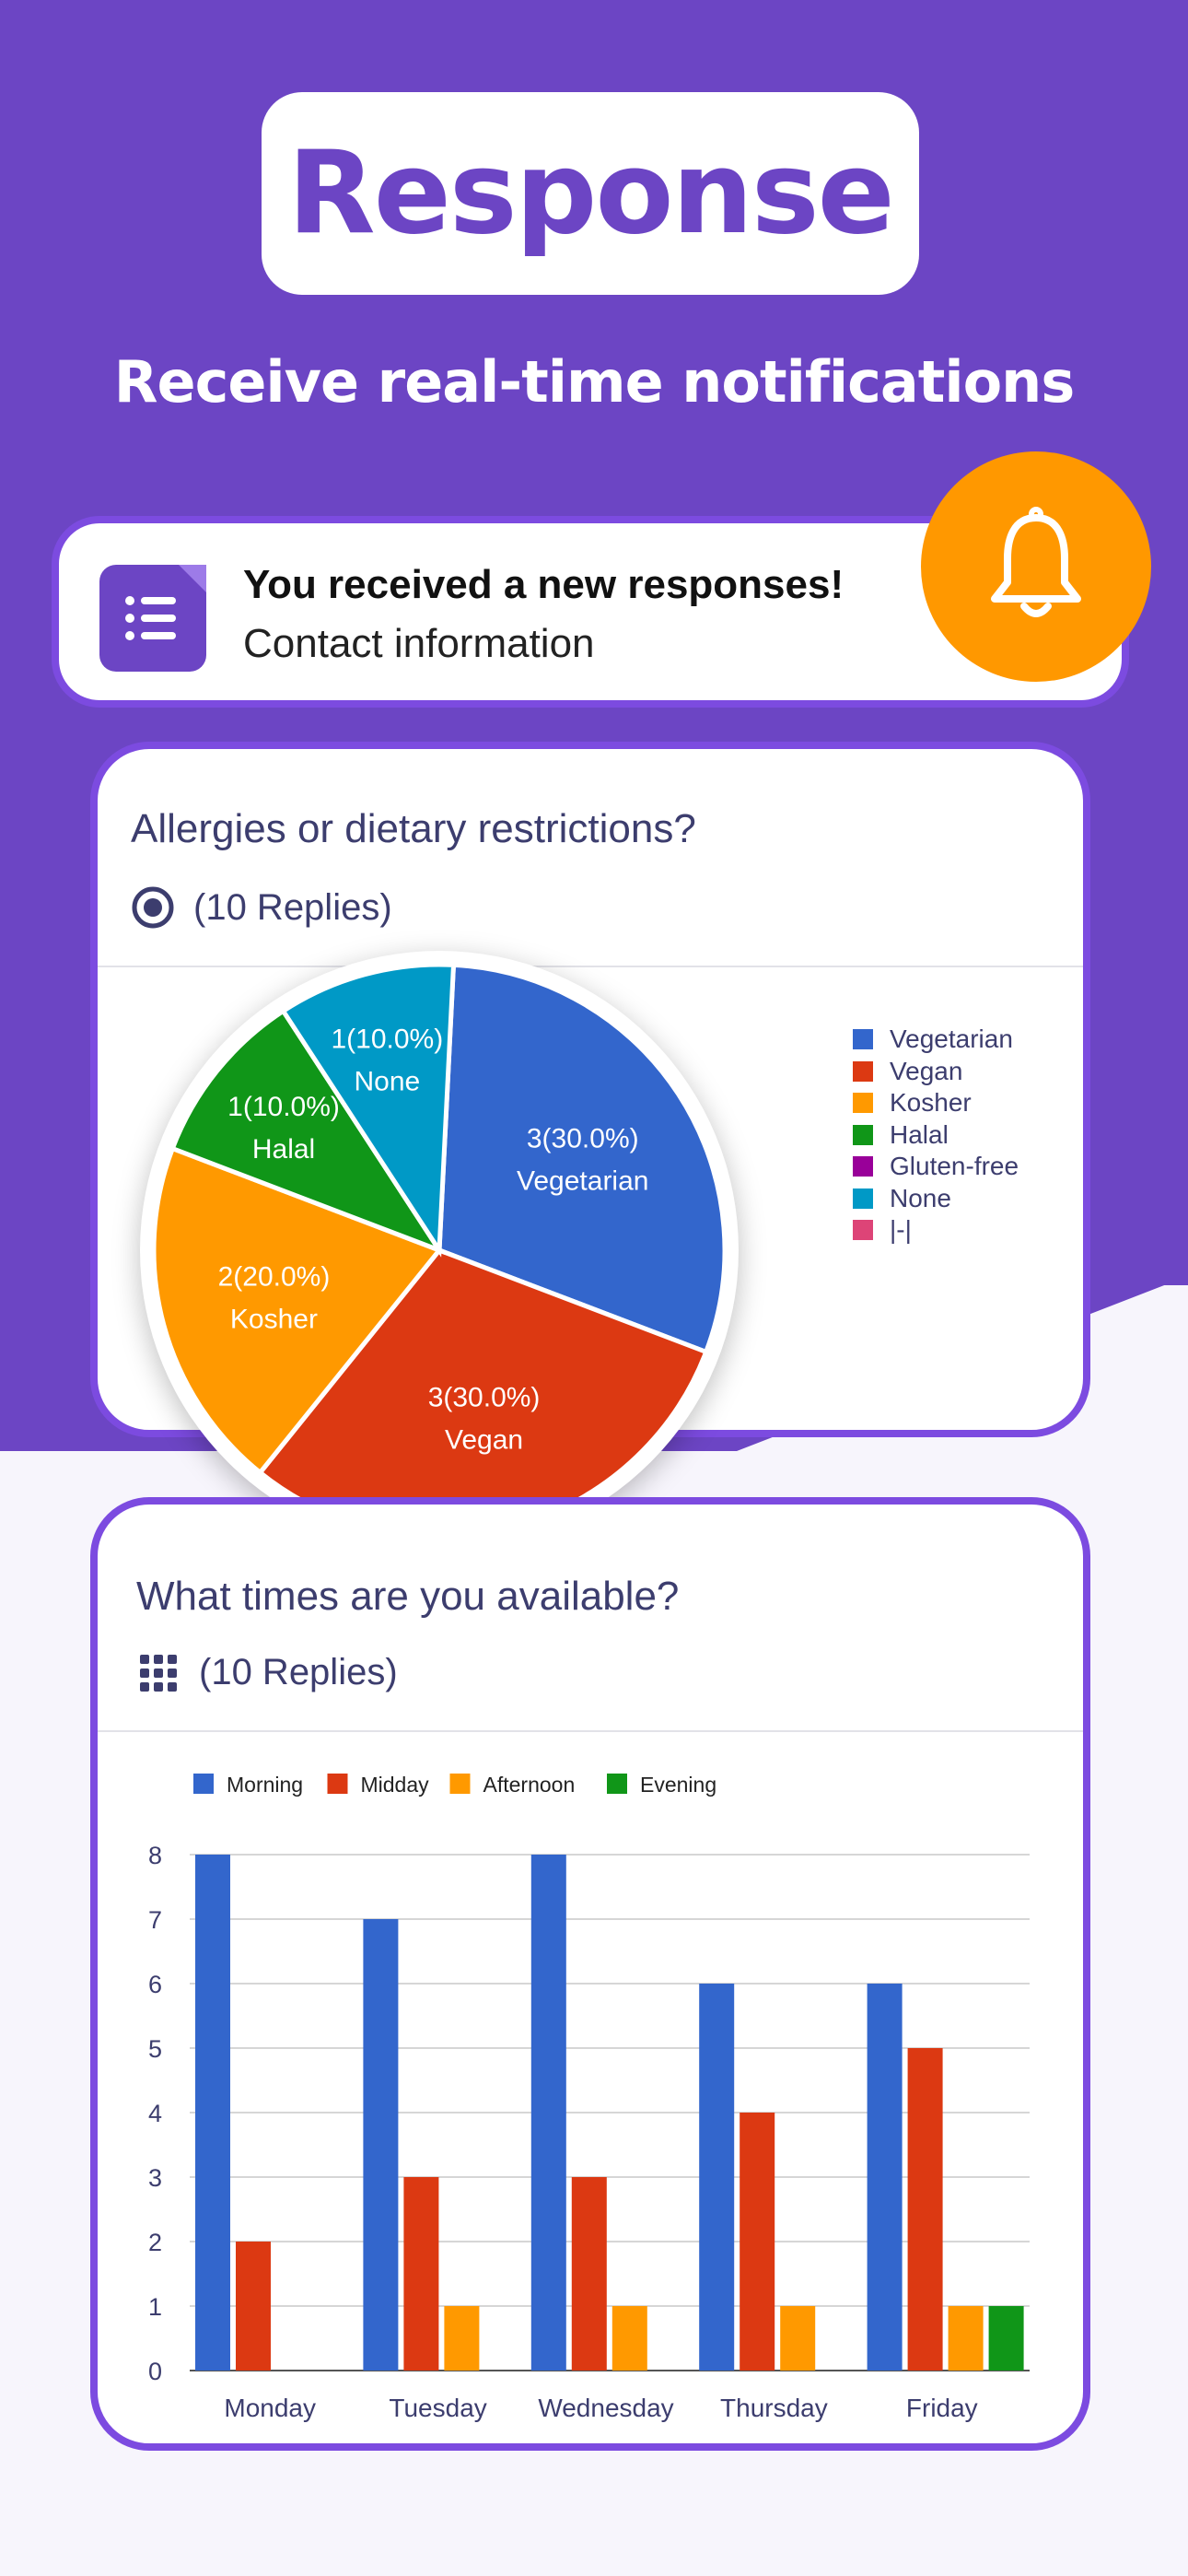 Image resolution: width=1188 pixels, height=2576 pixels. I want to click on pie-category-label: Kosher, so click(274, 1320).